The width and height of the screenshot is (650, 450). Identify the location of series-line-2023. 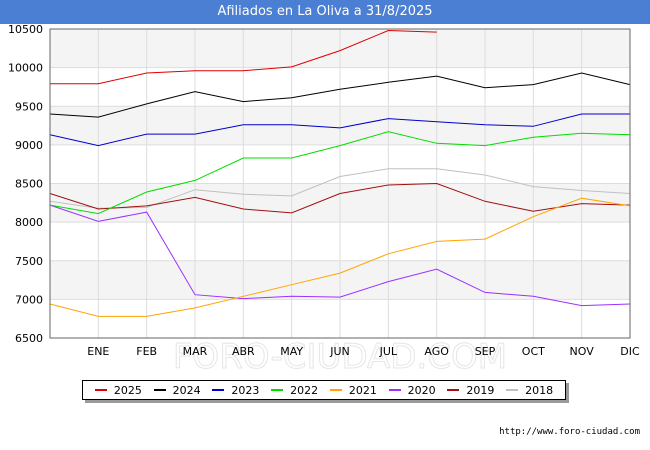
(339, 130).